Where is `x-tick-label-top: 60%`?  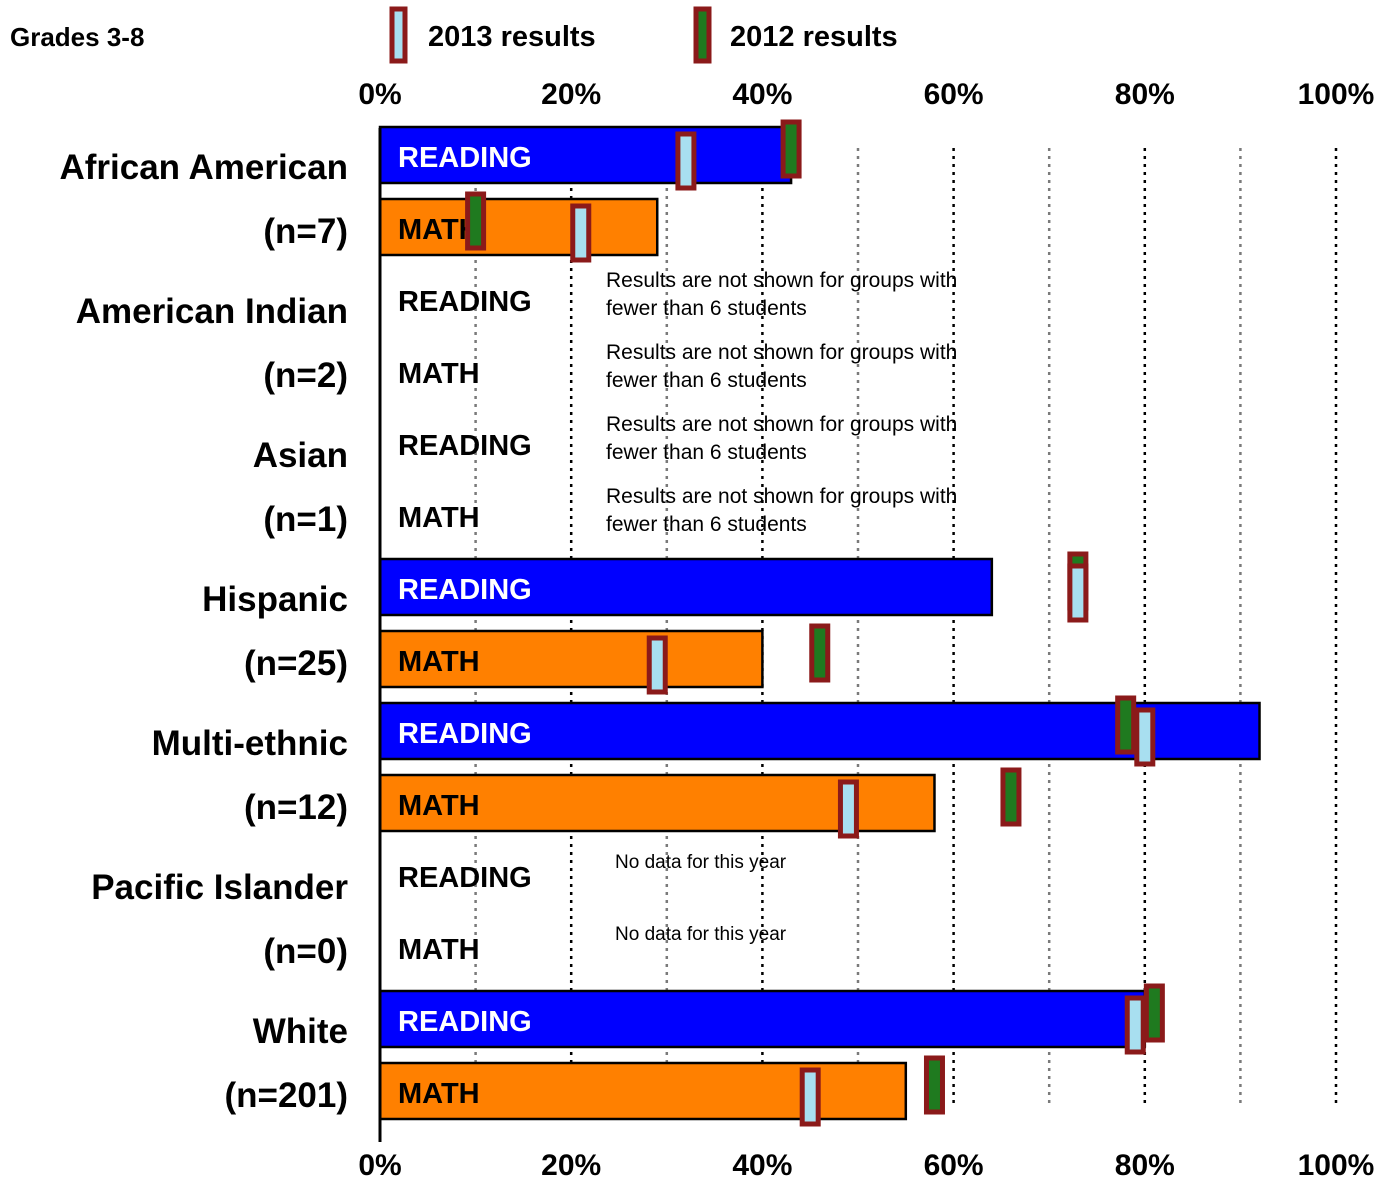 x-tick-label-top: 60% is located at coordinates (954, 94).